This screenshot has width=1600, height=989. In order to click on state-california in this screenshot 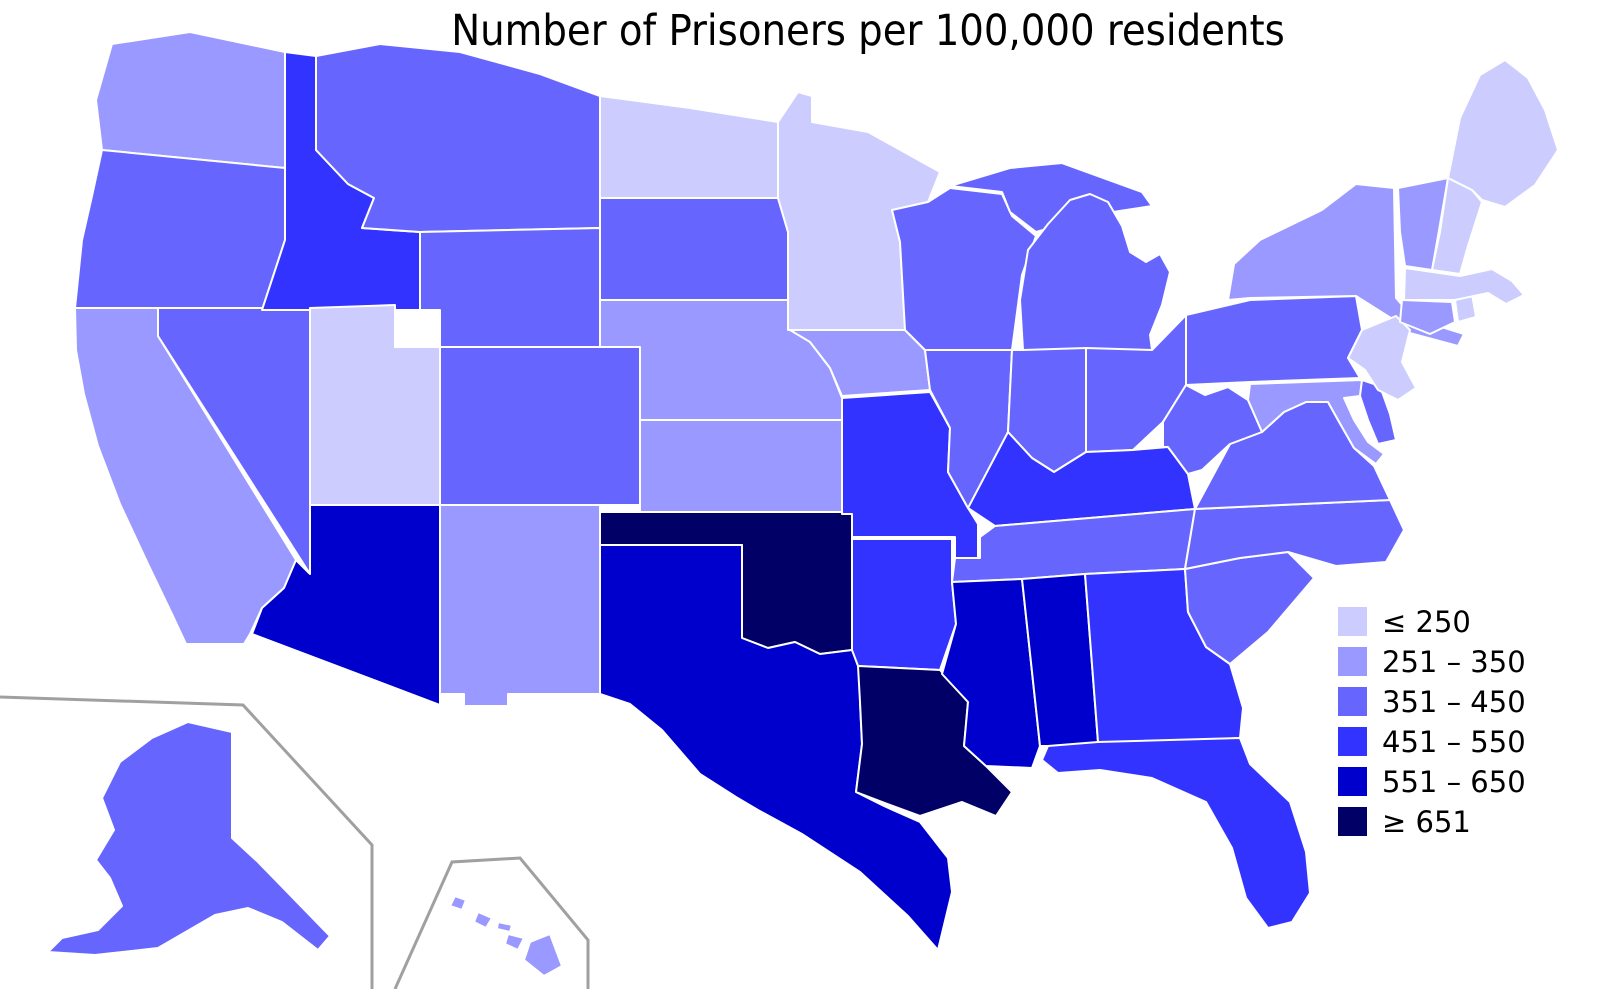, I will do `click(185, 476)`.